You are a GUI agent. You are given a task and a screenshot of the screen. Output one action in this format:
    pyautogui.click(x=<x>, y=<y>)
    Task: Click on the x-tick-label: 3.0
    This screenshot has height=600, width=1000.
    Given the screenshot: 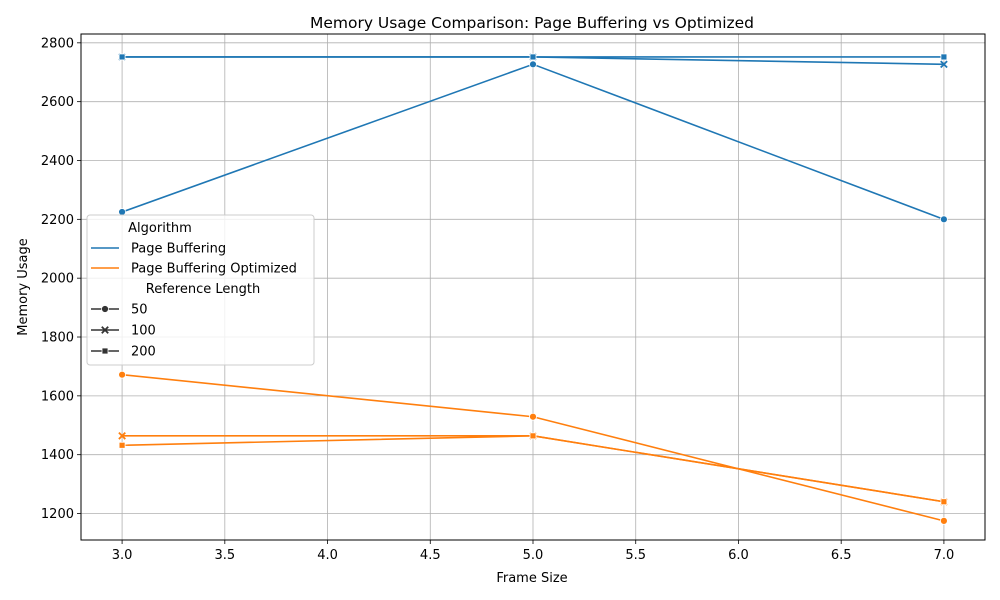 What is the action you would take?
    pyautogui.click(x=122, y=555)
    